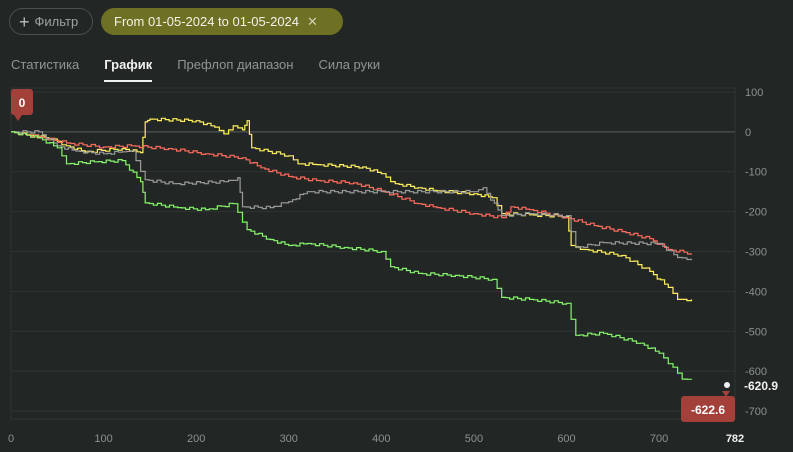  Describe the element at coordinates (235, 64) in the screenshot. I see `tab-preflop-range: Префлоп диапазон` at that location.